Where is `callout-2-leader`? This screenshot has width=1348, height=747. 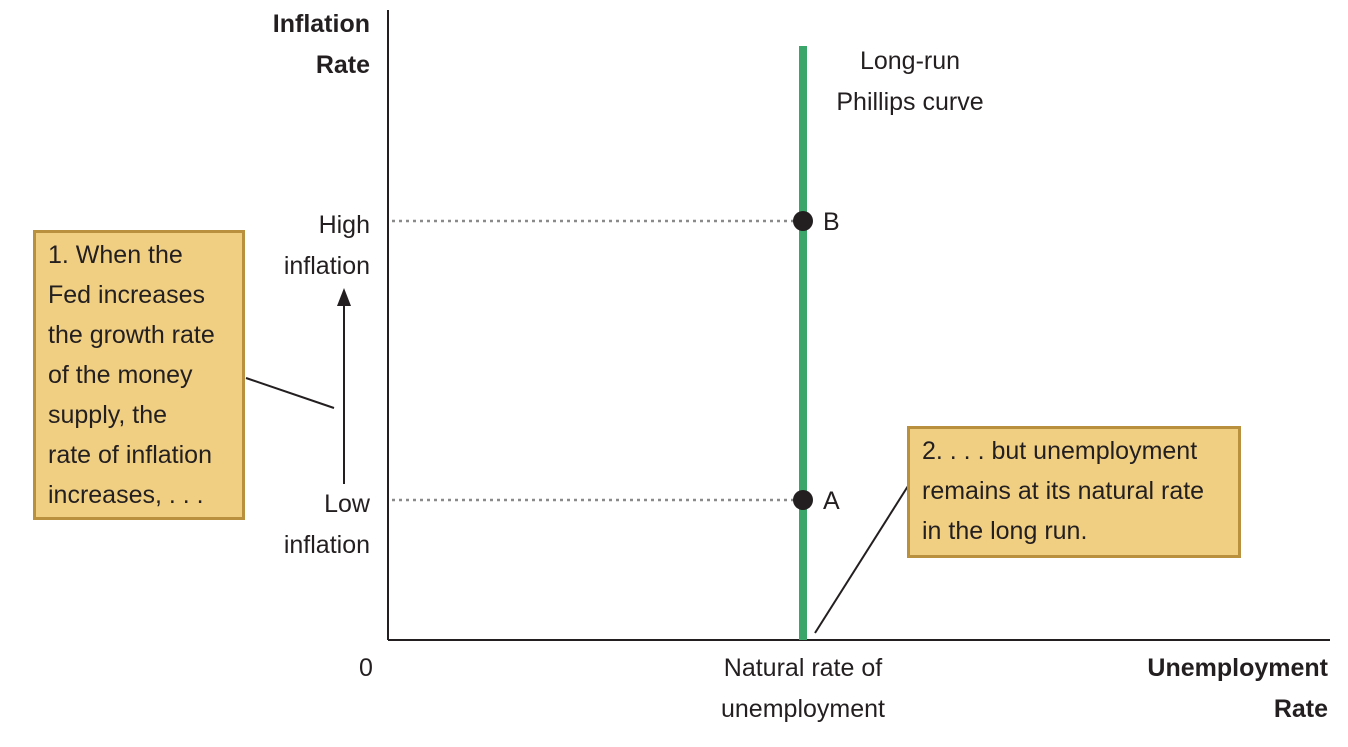 callout-2-leader is located at coordinates (861, 559).